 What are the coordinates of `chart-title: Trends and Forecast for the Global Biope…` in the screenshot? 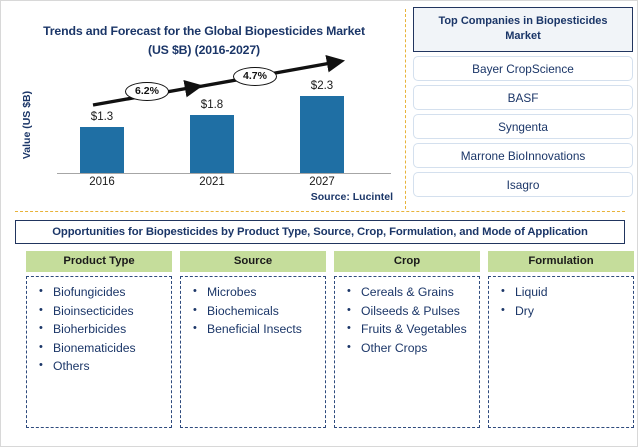 It's located at (204, 41).